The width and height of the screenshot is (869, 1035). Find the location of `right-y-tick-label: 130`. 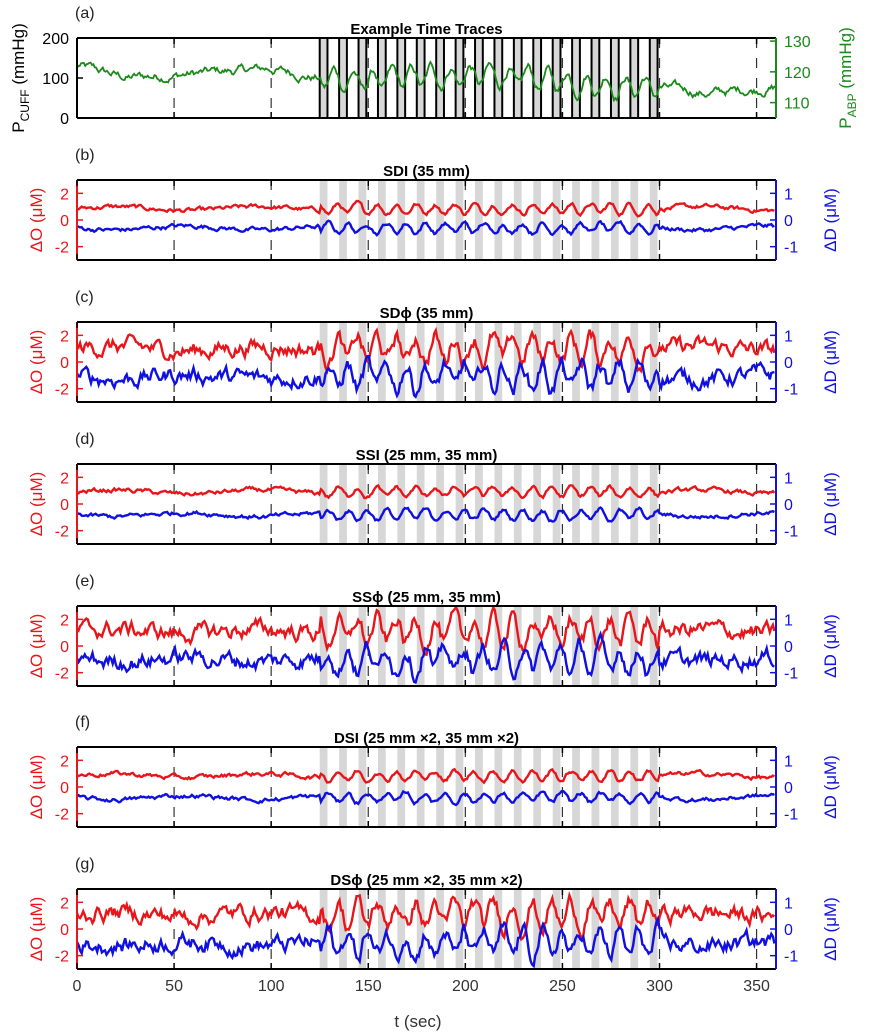

right-y-tick-label: 130 is located at coordinates (797, 42).